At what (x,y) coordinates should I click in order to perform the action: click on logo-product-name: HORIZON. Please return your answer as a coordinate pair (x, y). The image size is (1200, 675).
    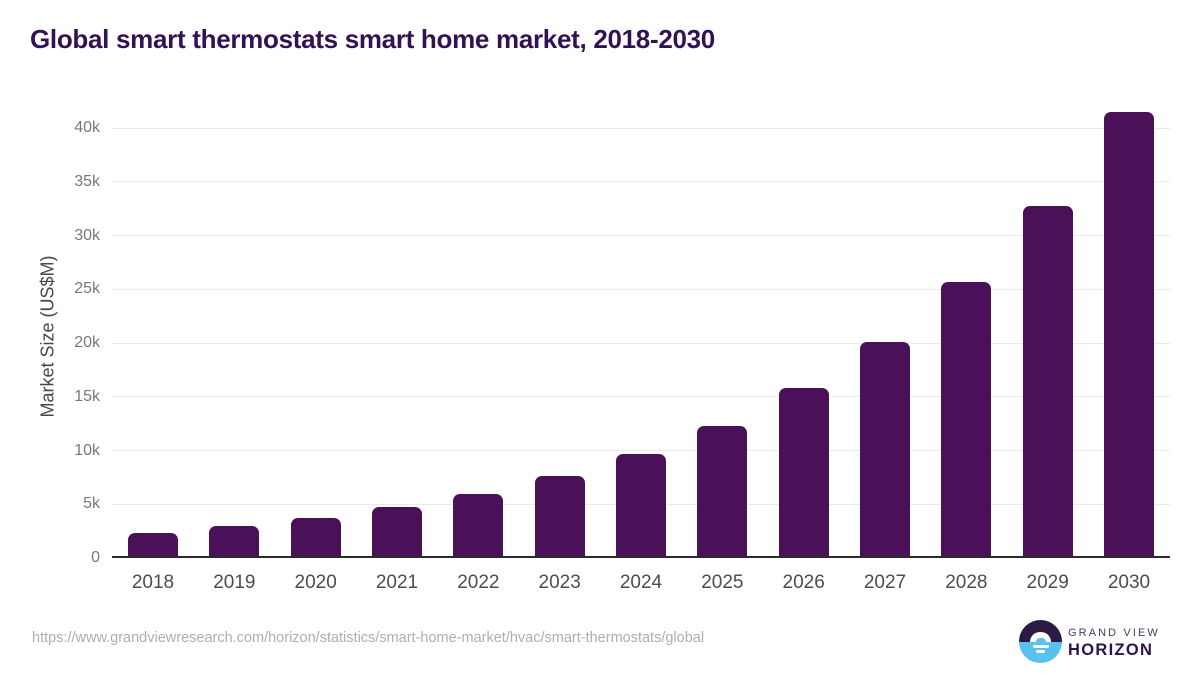
    Looking at the image, I should click on (1111, 650).